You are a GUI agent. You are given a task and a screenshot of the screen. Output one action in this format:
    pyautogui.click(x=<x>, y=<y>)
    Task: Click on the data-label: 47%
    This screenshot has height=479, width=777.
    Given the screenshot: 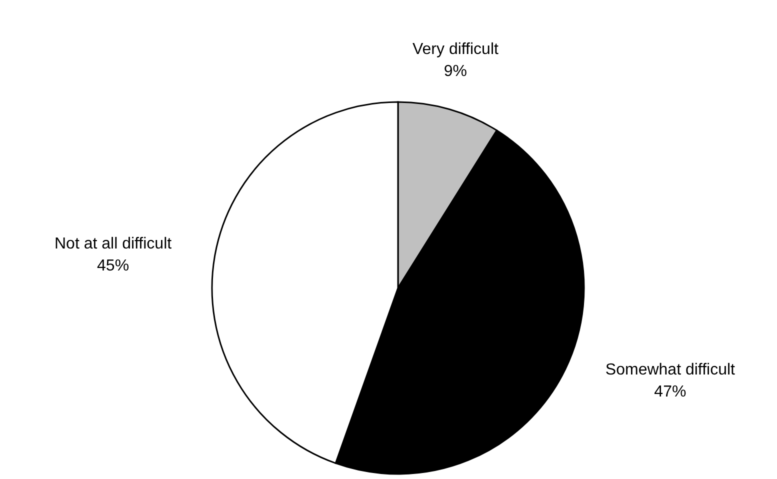 What is the action you would take?
    pyautogui.click(x=670, y=392)
    